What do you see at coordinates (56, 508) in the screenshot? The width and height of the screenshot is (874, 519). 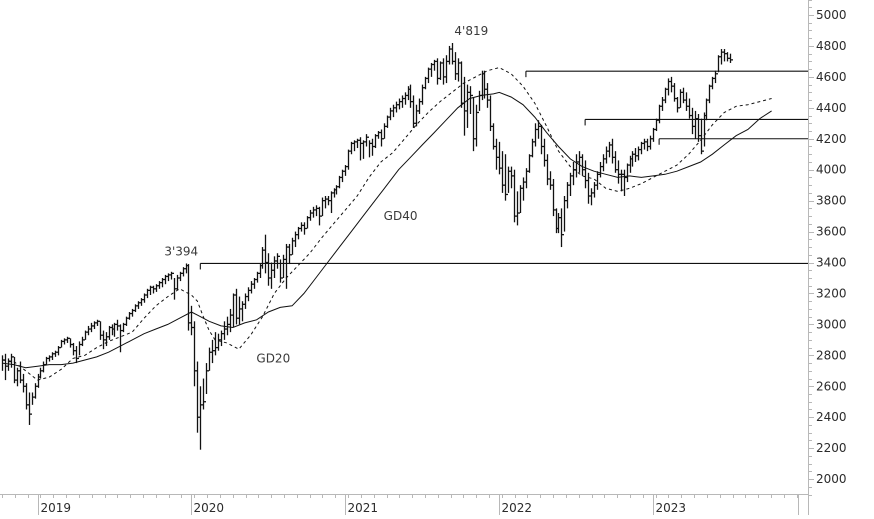 I see `x-axis-label: 2019` at bounding box center [56, 508].